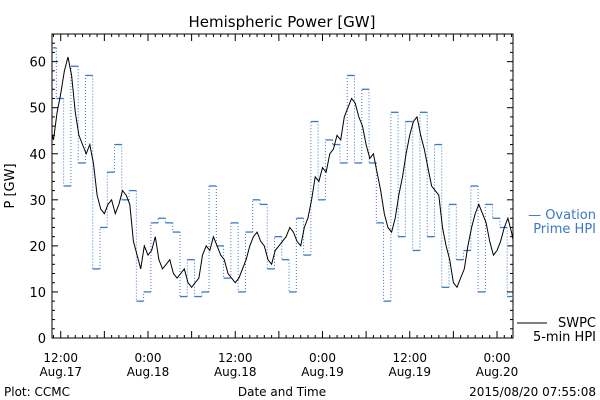  I want to click on y-tick-label: 10, so click(37, 293).